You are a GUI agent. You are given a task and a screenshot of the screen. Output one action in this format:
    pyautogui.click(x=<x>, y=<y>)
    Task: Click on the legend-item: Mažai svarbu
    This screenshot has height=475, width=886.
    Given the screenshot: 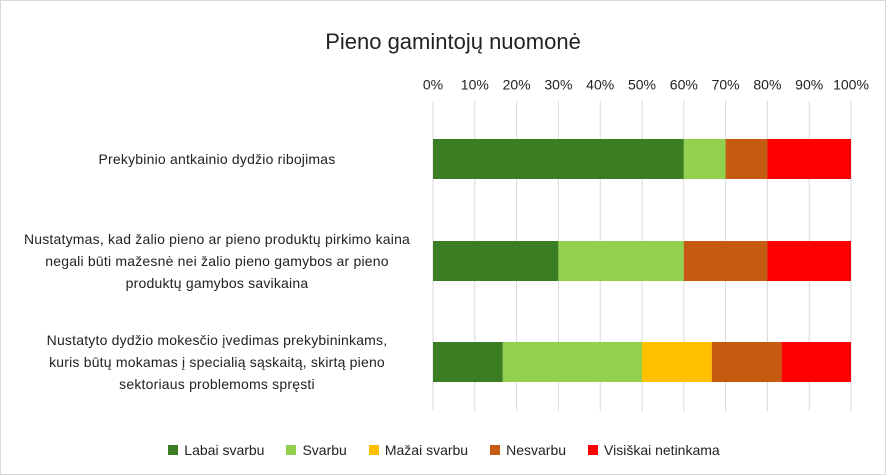 What is the action you would take?
    pyautogui.click(x=418, y=450)
    